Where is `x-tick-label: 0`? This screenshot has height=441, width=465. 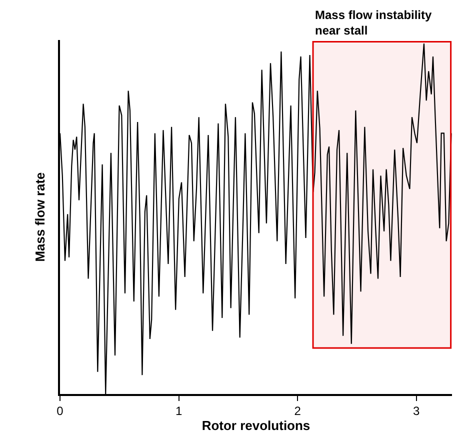
x-tick-label: 0 is located at coordinates (60, 411).